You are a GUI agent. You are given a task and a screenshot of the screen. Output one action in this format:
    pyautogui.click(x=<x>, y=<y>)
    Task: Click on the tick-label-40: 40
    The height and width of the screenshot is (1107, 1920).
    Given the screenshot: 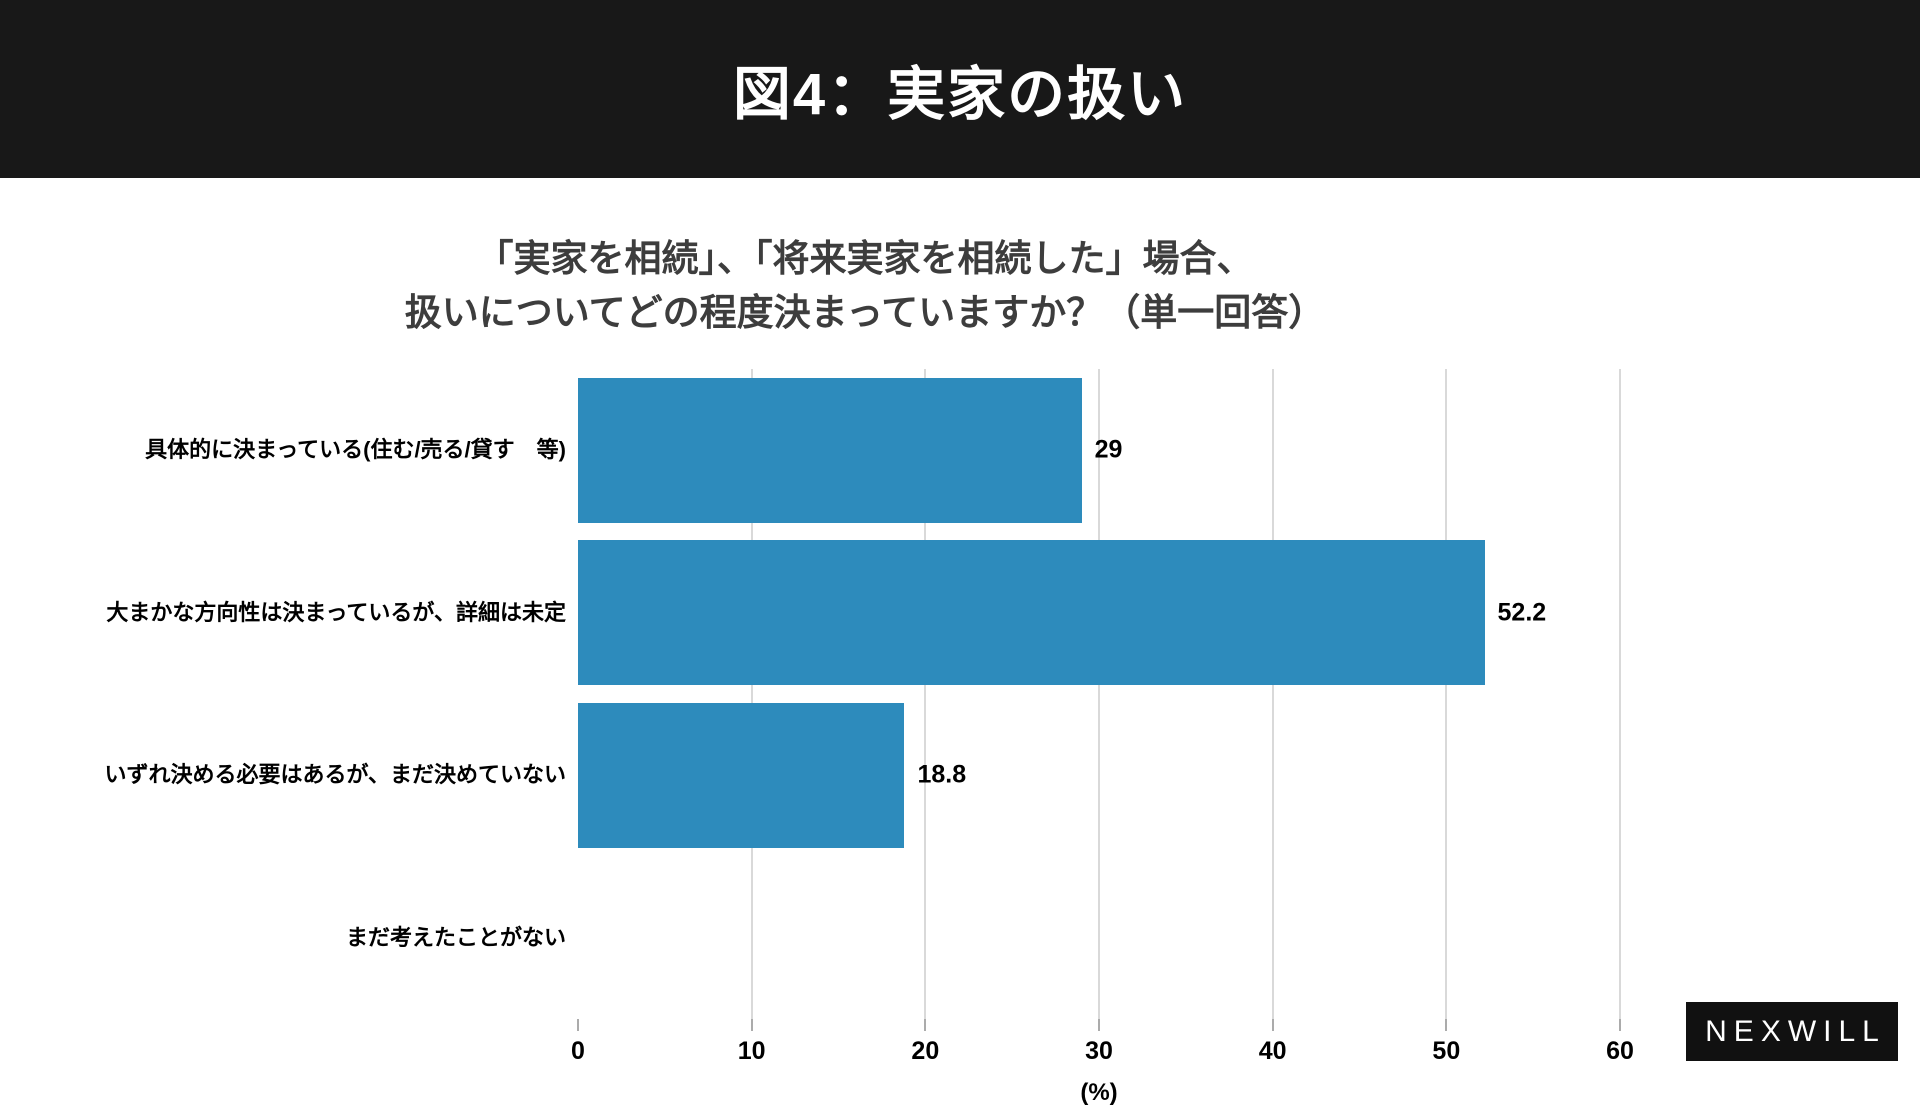 What is the action you would take?
    pyautogui.click(x=1272, y=1051)
    